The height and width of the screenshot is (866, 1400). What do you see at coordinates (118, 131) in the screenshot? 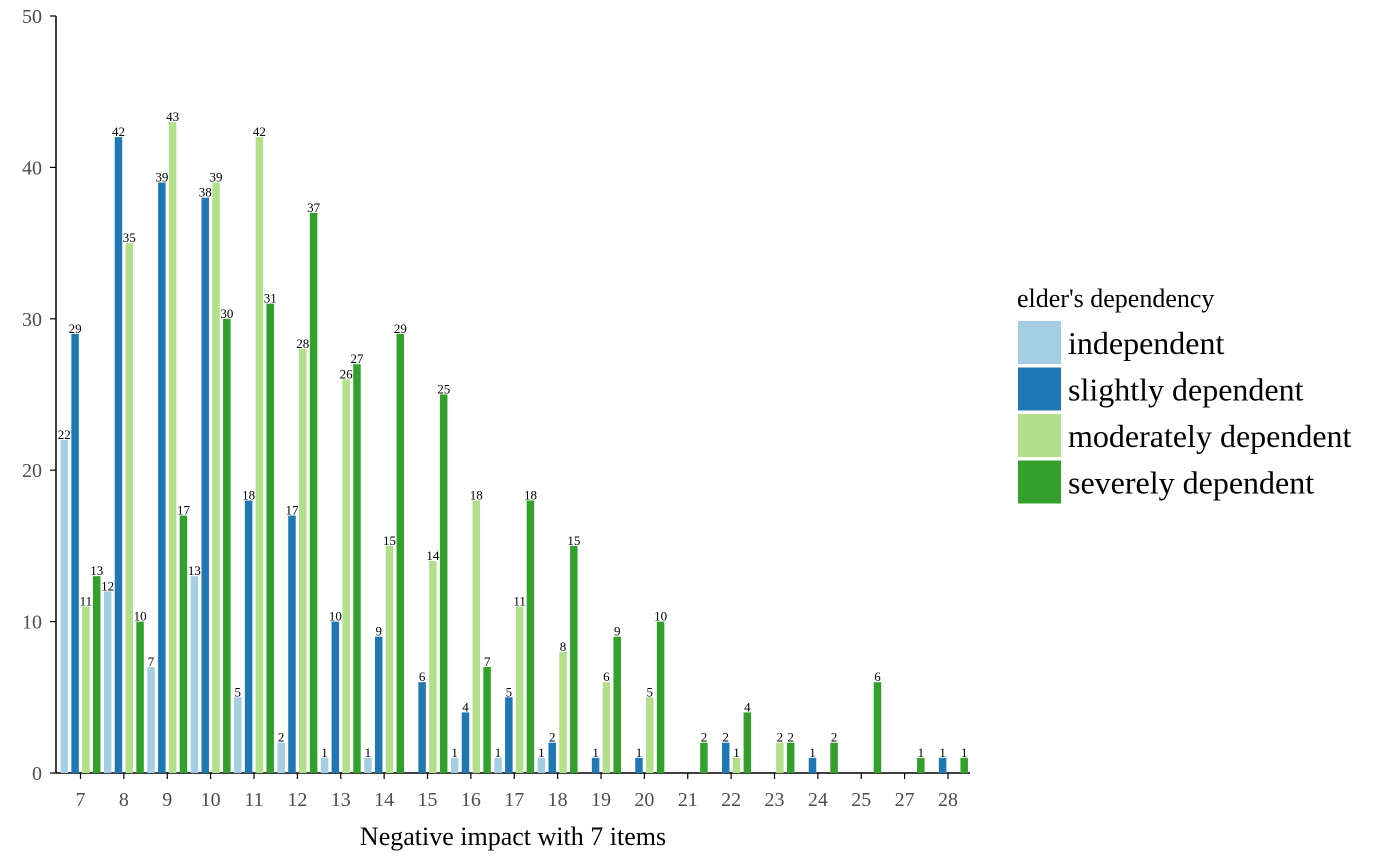
I see `data-label: 42` at bounding box center [118, 131].